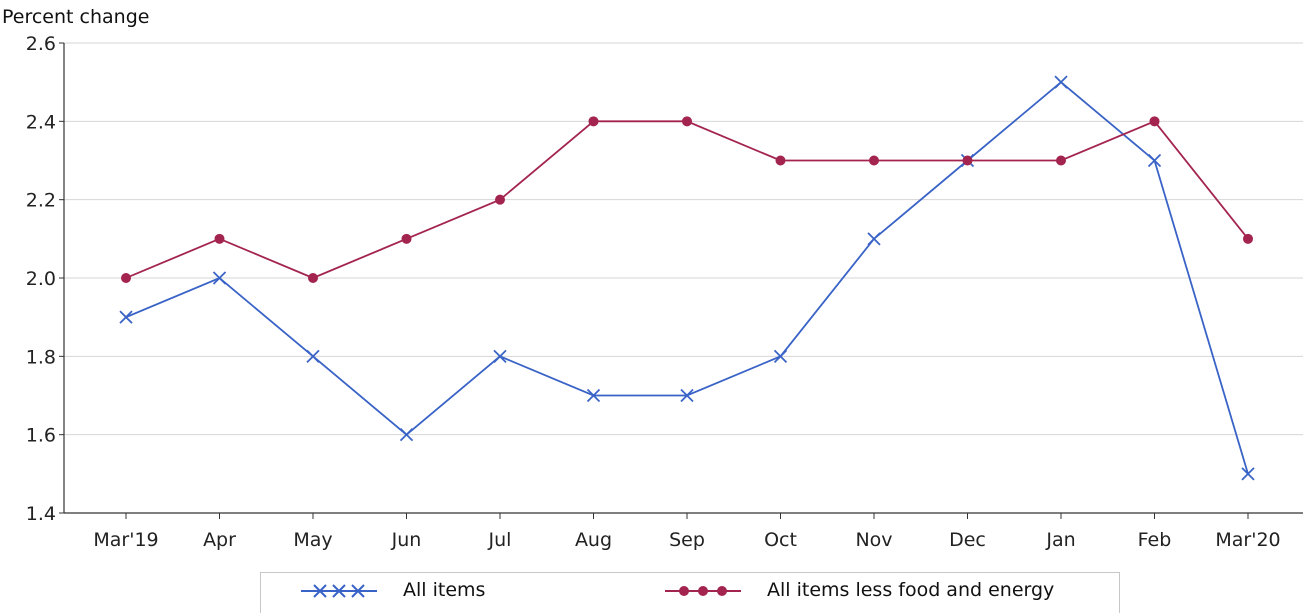 The image size is (1307, 613). What do you see at coordinates (125, 540) in the screenshot?
I see `x-tick-label: Mar'19` at bounding box center [125, 540].